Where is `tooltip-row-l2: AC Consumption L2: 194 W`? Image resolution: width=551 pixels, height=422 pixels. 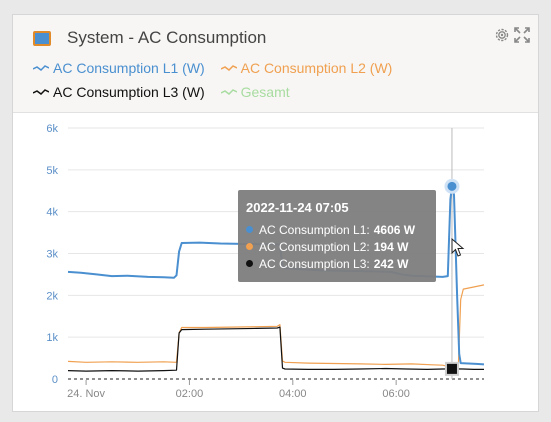
tooltip-row-l2: AC Consumption L2: 194 W is located at coordinates (337, 246).